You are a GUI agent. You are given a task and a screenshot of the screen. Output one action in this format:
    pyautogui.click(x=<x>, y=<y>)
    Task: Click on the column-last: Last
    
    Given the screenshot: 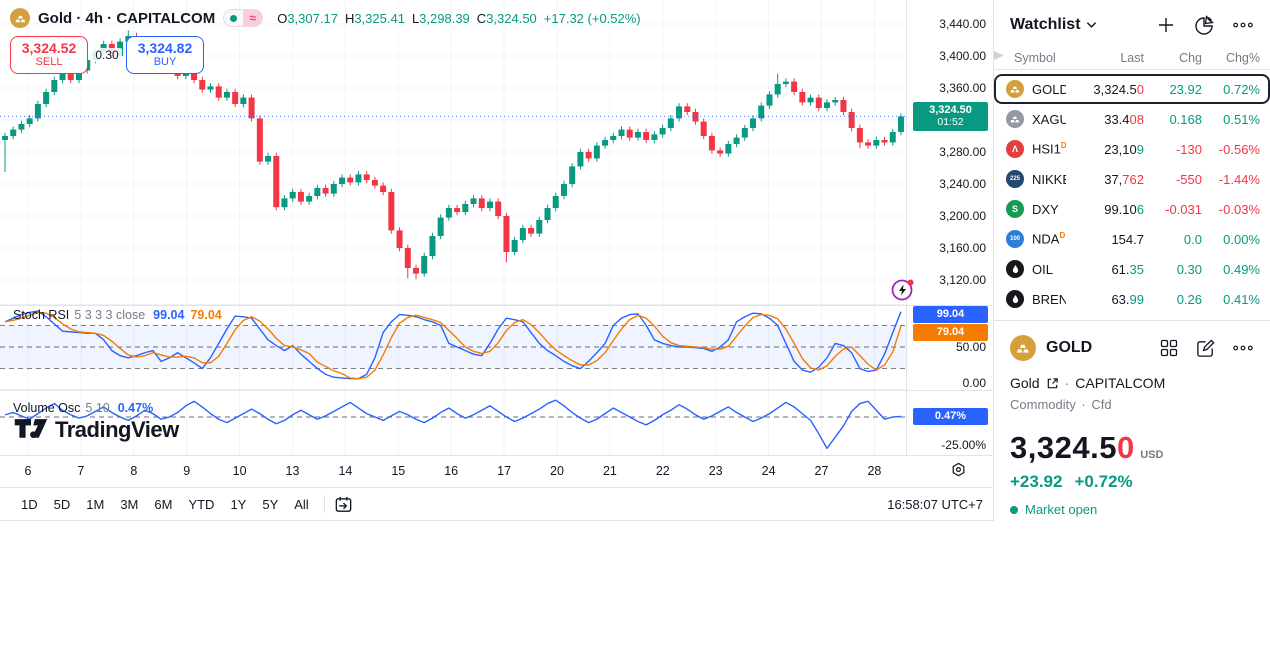 What is the action you would take?
    pyautogui.click(x=1132, y=57)
    